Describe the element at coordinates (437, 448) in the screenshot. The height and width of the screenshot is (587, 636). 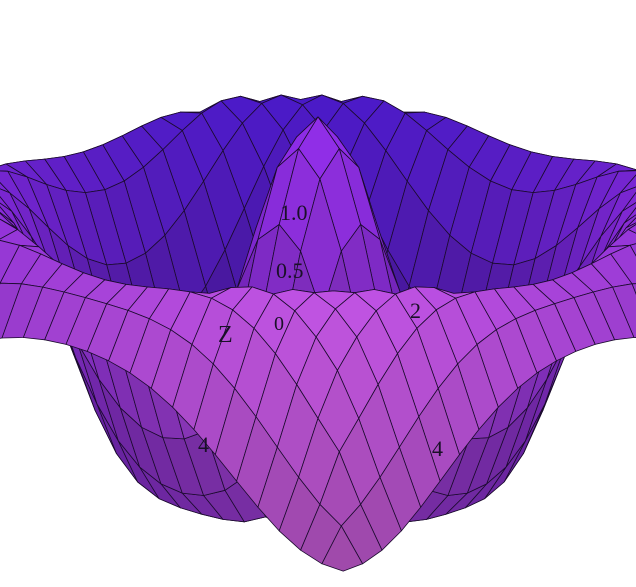
I see `front-right-tick: 4` at that location.